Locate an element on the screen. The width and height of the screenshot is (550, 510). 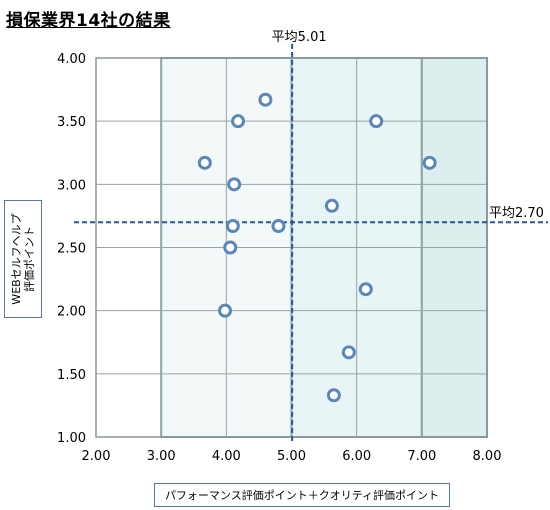
y-tick-label: 1.50 is located at coordinates (71, 375).